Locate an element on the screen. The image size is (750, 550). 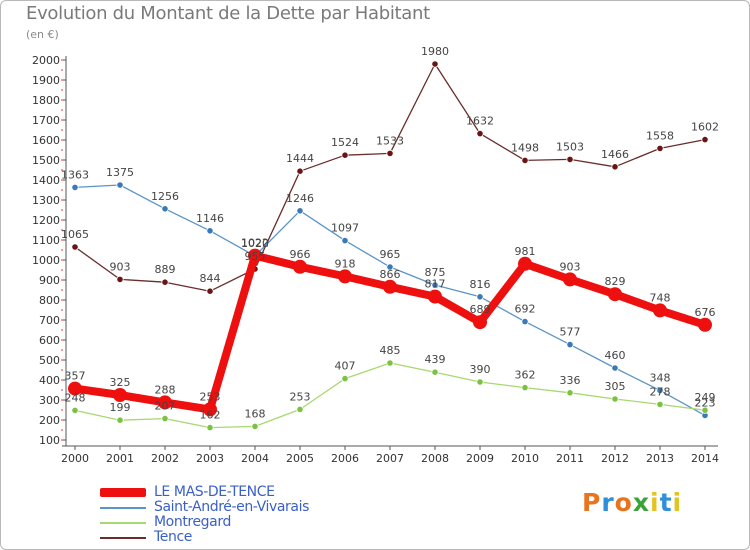
y-tick-label: 1200 is located at coordinates (46, 220).